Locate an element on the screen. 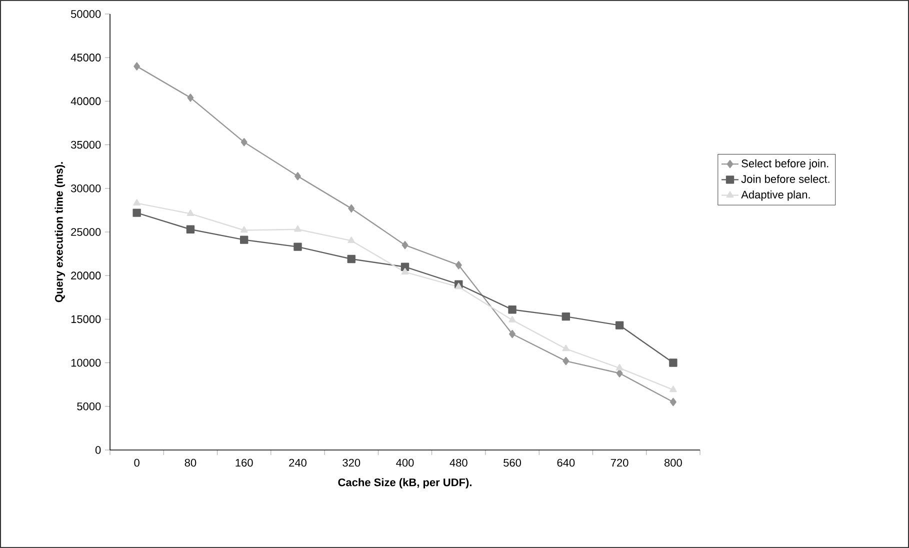  legend-label: Select before join. is located at coordinates (785, 164).